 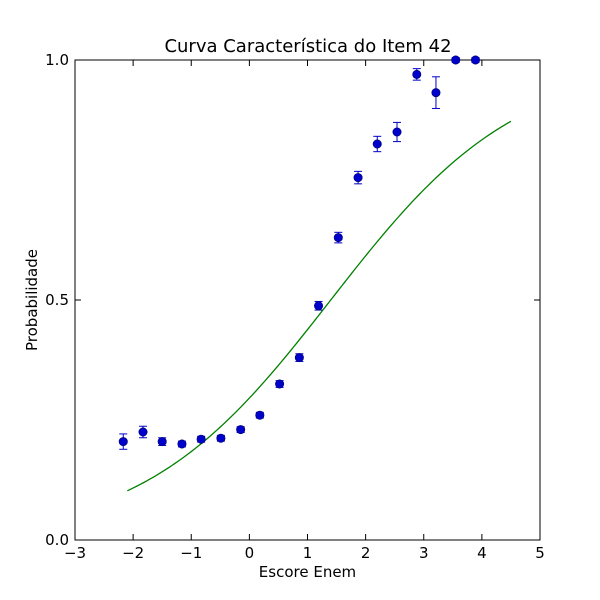 What do you see at coordinates (540, 553) in the screenshot?
I see `x-tick-label: 5` at bounding box center [540, 553].